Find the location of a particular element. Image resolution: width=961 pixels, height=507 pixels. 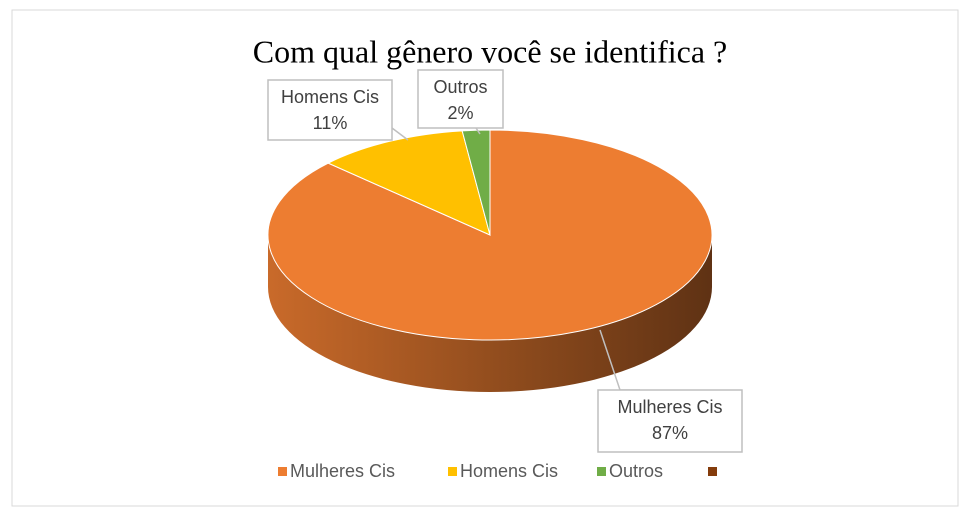

data-label: 87% is located at coordinates (670, 433).